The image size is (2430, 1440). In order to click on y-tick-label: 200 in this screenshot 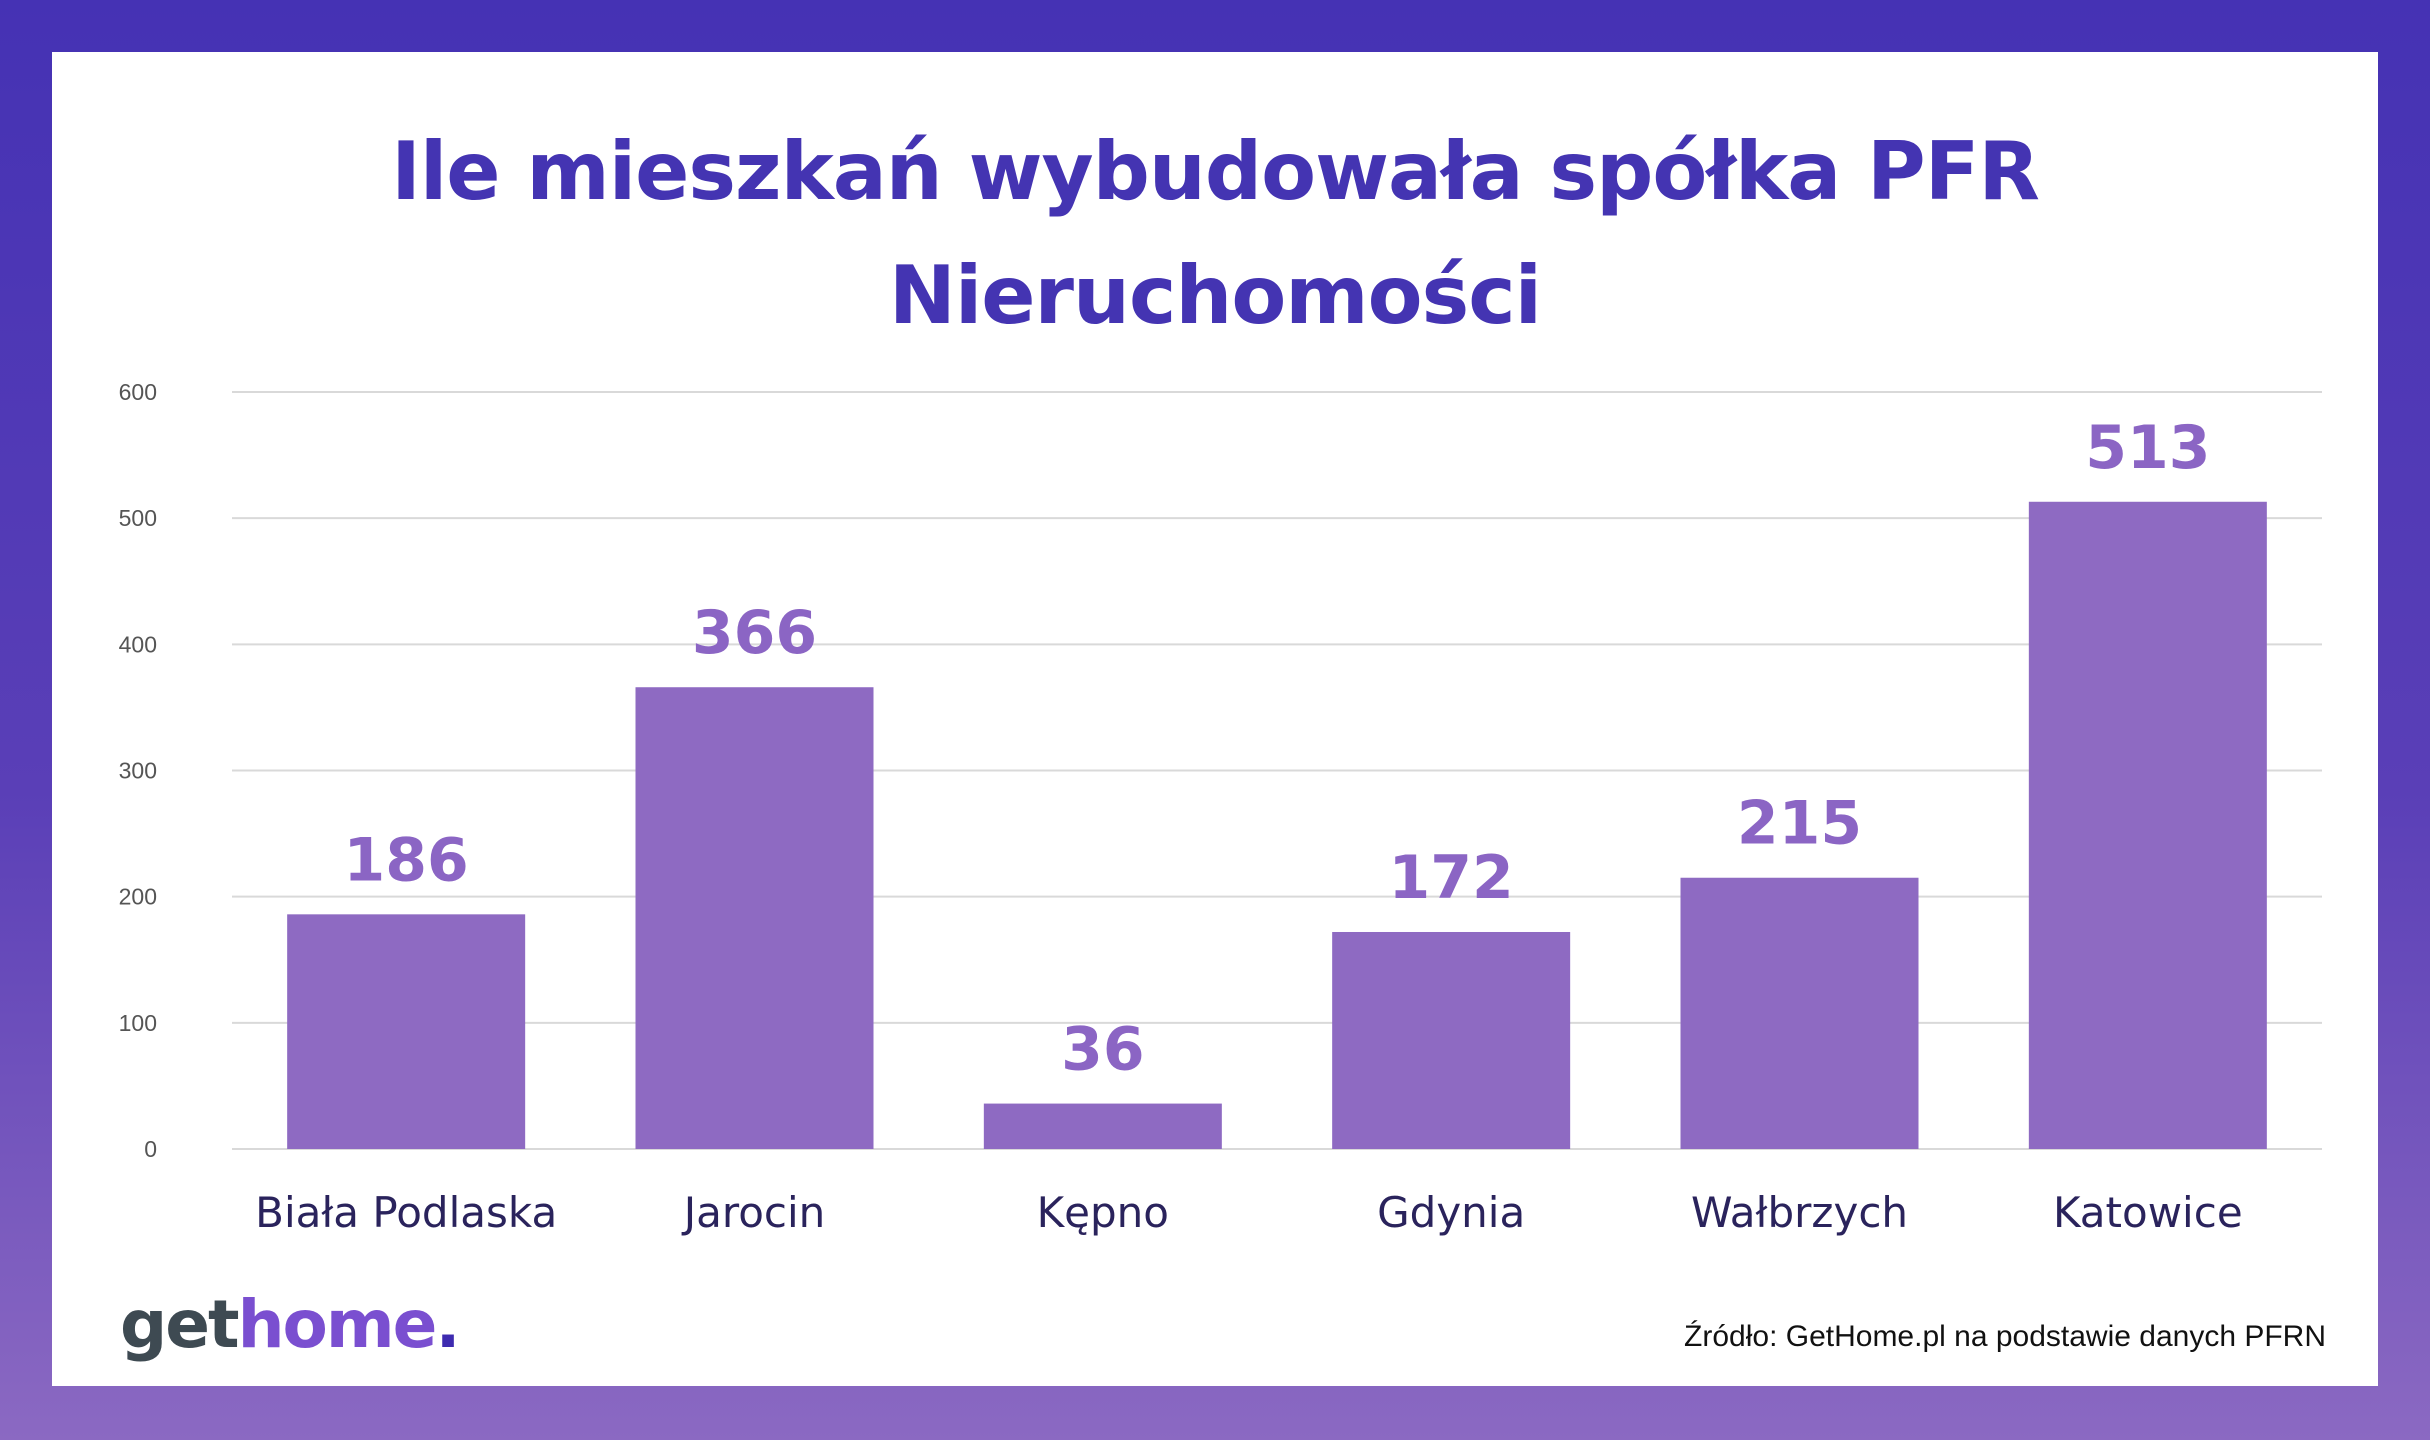, I will do `click(138, 897)`.